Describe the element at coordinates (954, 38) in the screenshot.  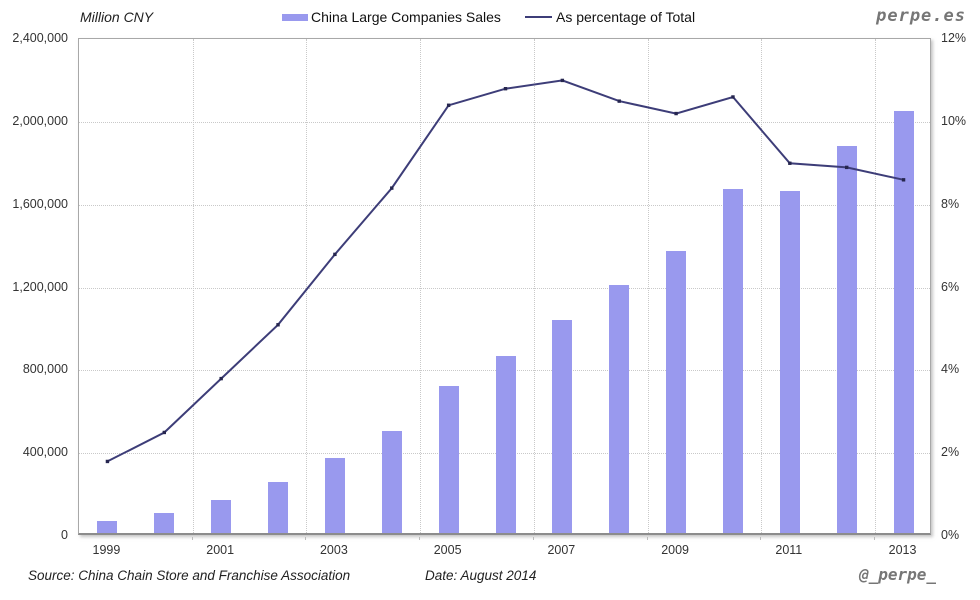
I see `y-tick-right: 12%` at that location.